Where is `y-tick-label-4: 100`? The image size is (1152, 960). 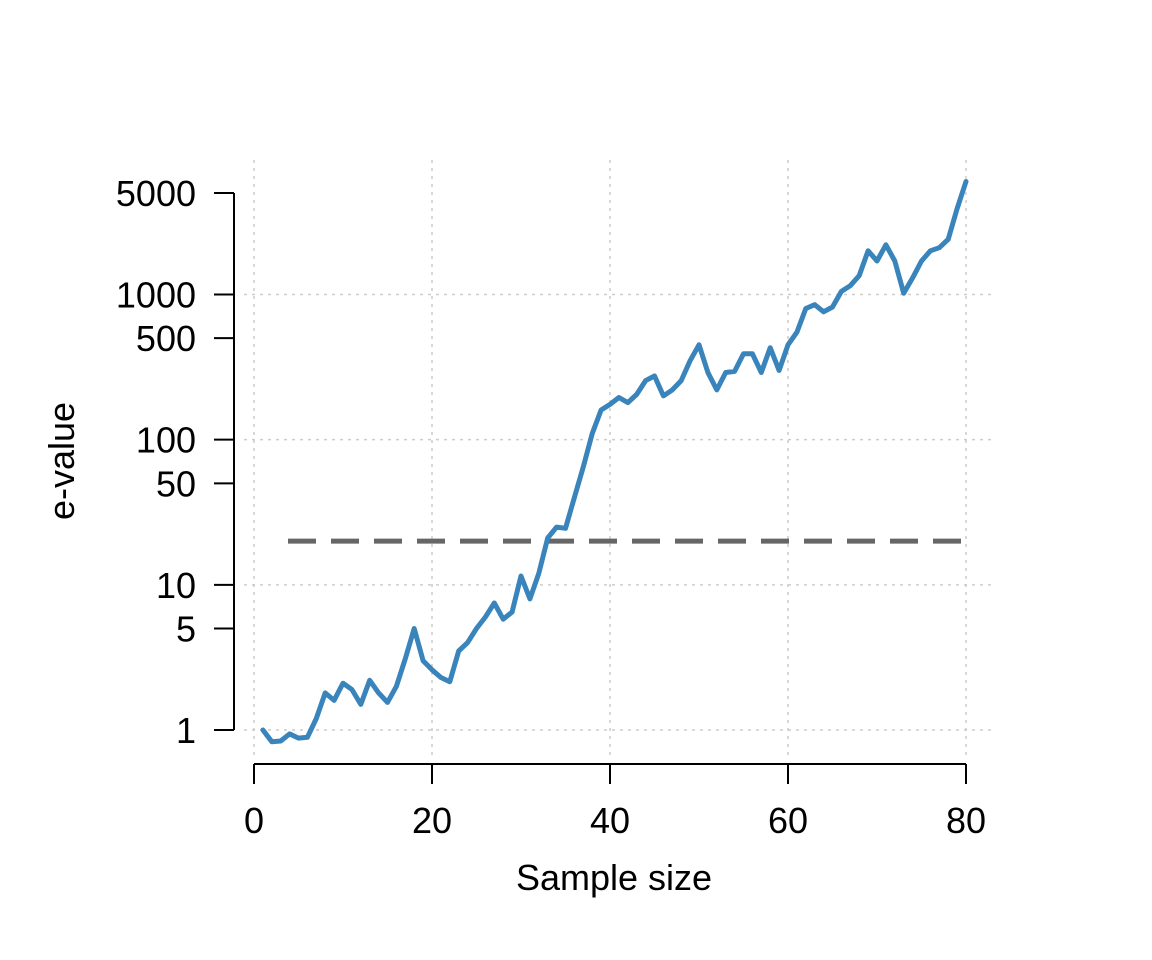 y-tick-label-4: 100 is located at coordinates (166, 440).